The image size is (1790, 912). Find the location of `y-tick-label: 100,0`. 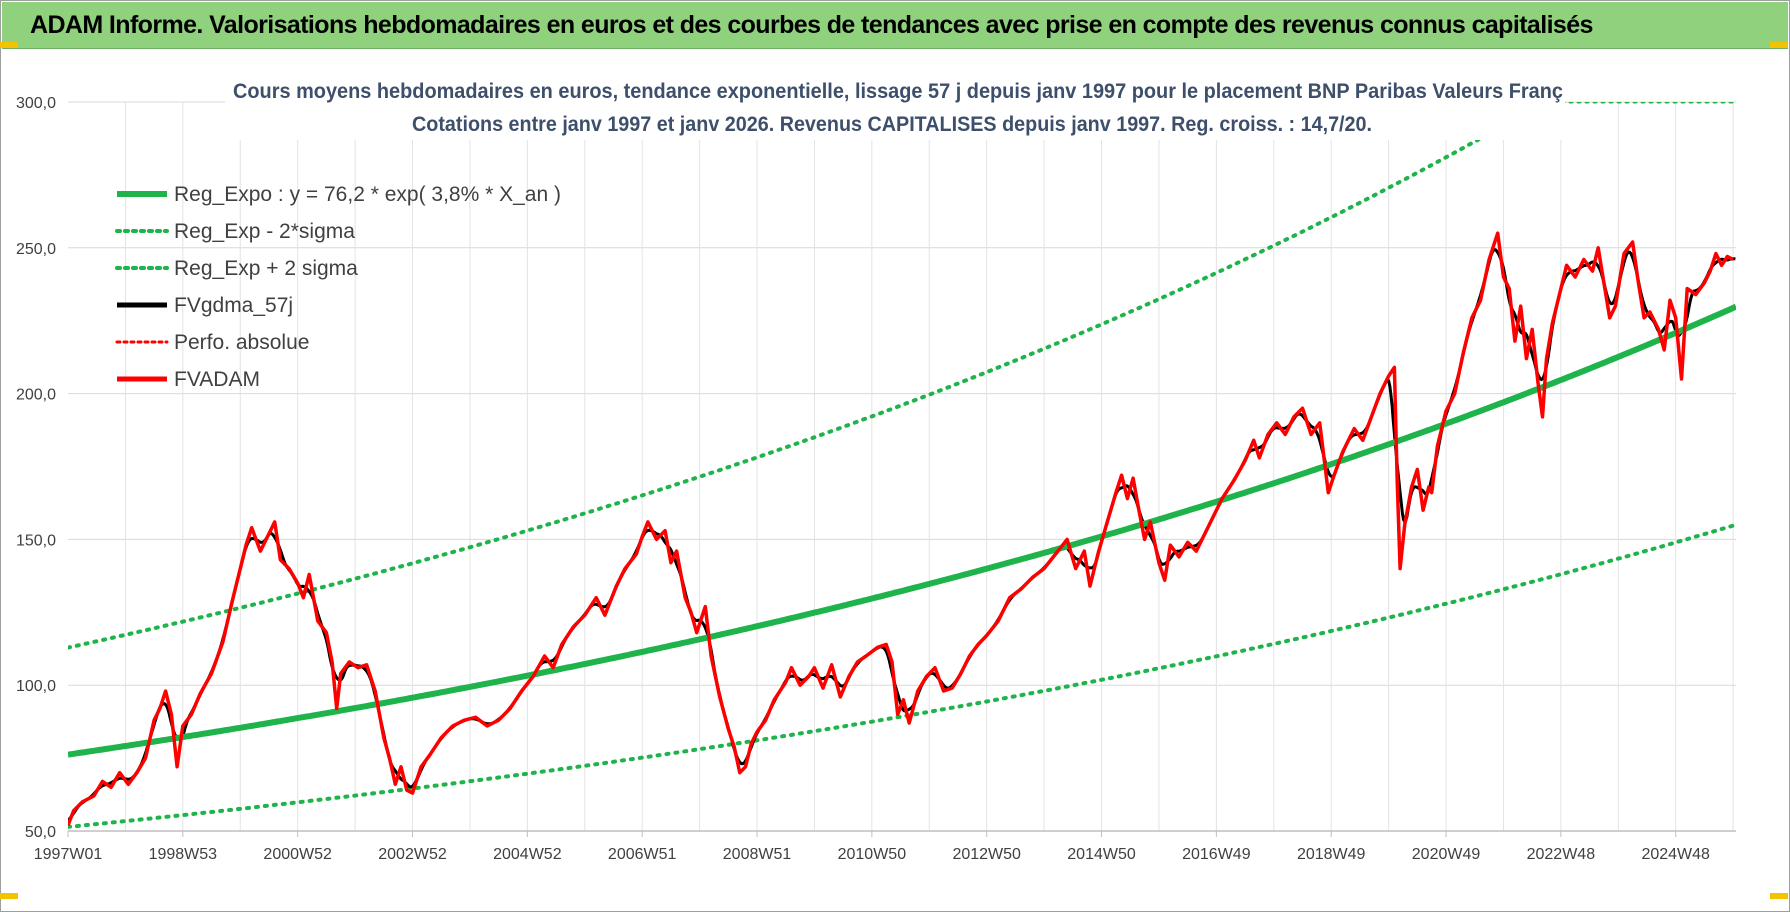

y-tick-label: 100,0 is located at coordinates (36, 686).